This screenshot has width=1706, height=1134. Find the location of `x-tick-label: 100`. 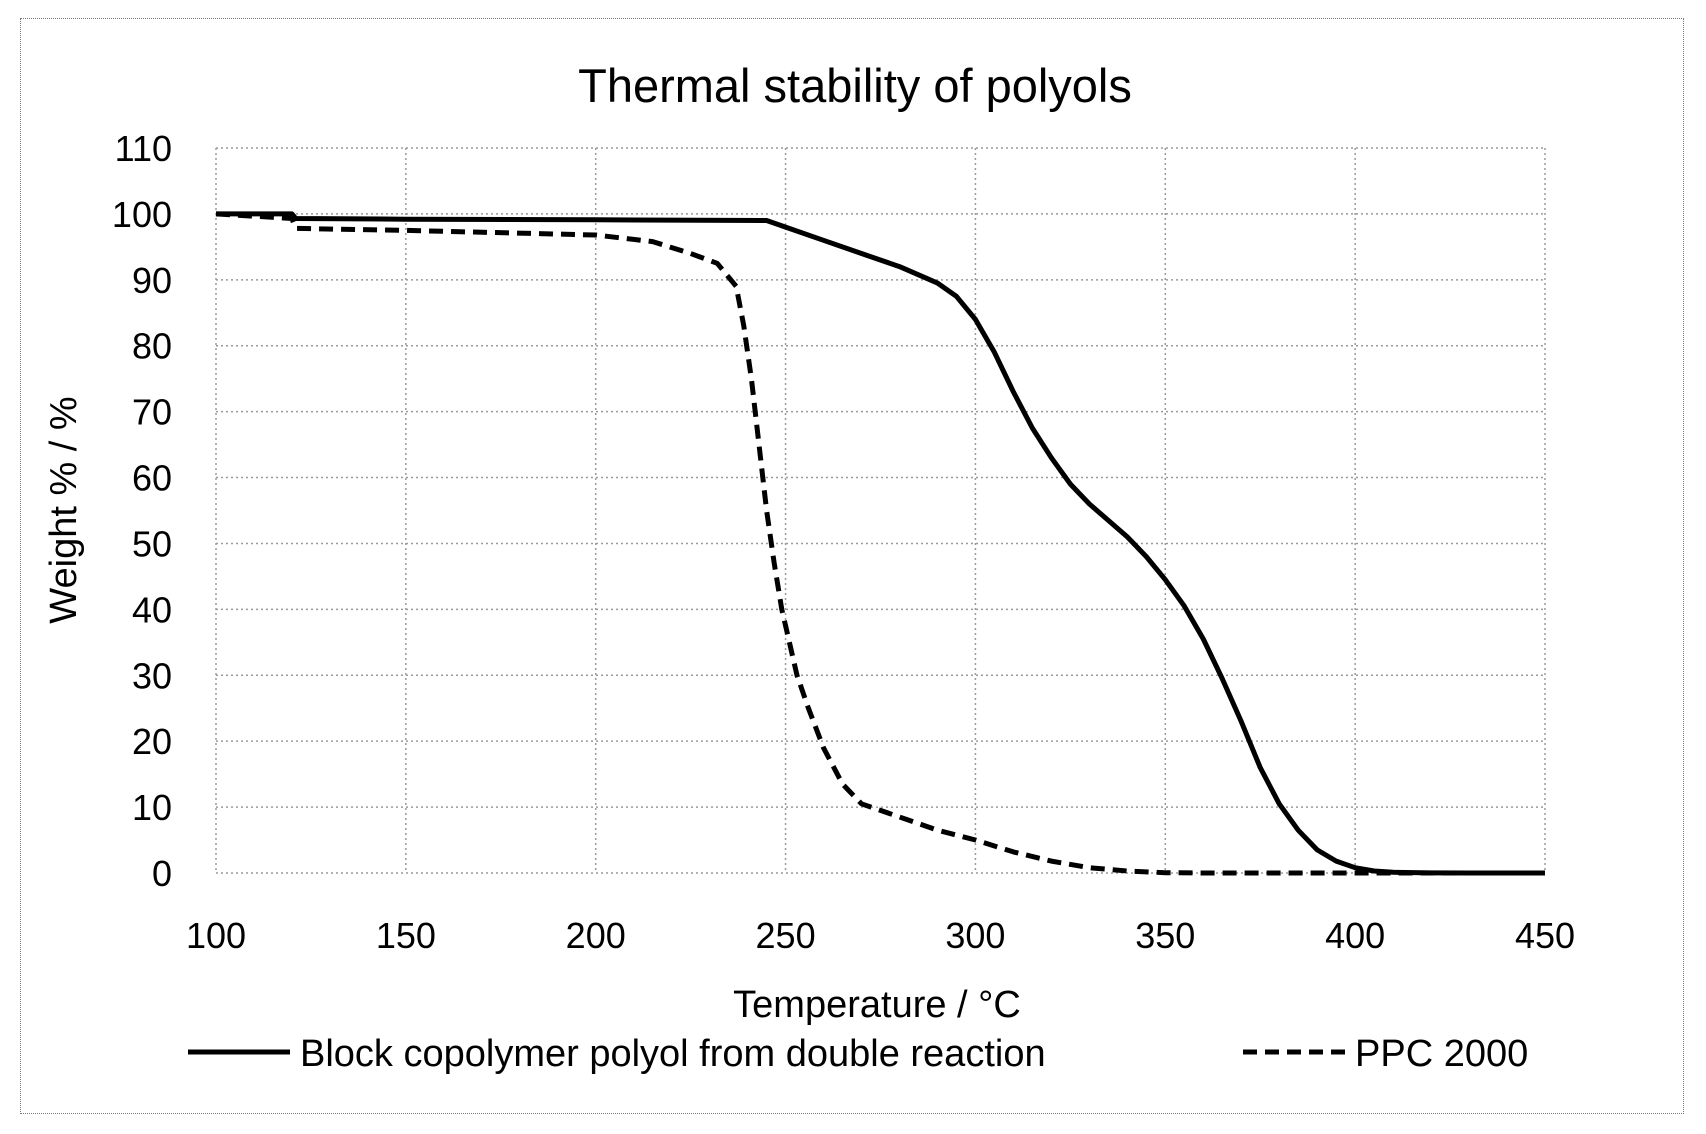

x-tick-label: 100 is located at coordinates (216, 935).